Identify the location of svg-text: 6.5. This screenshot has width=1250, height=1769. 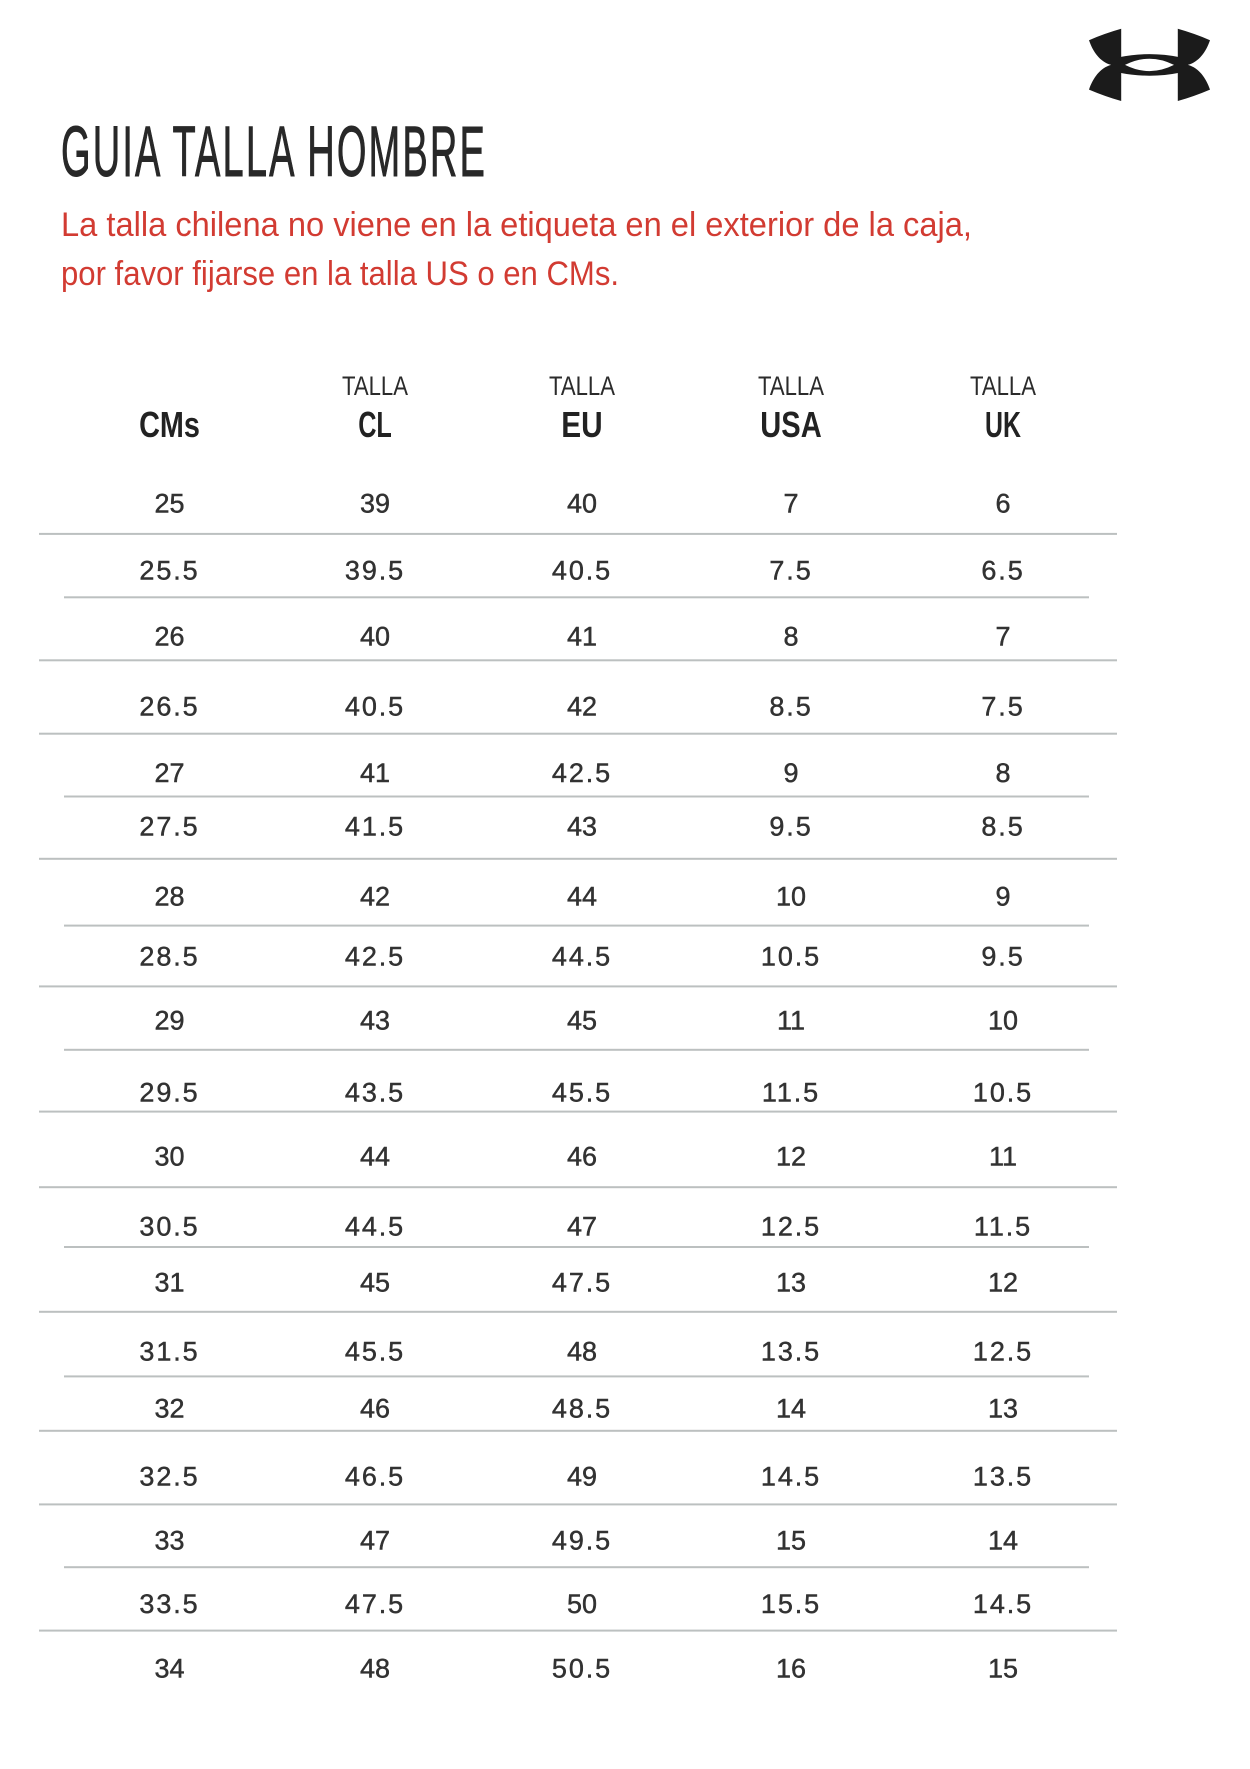
(1002, 571).